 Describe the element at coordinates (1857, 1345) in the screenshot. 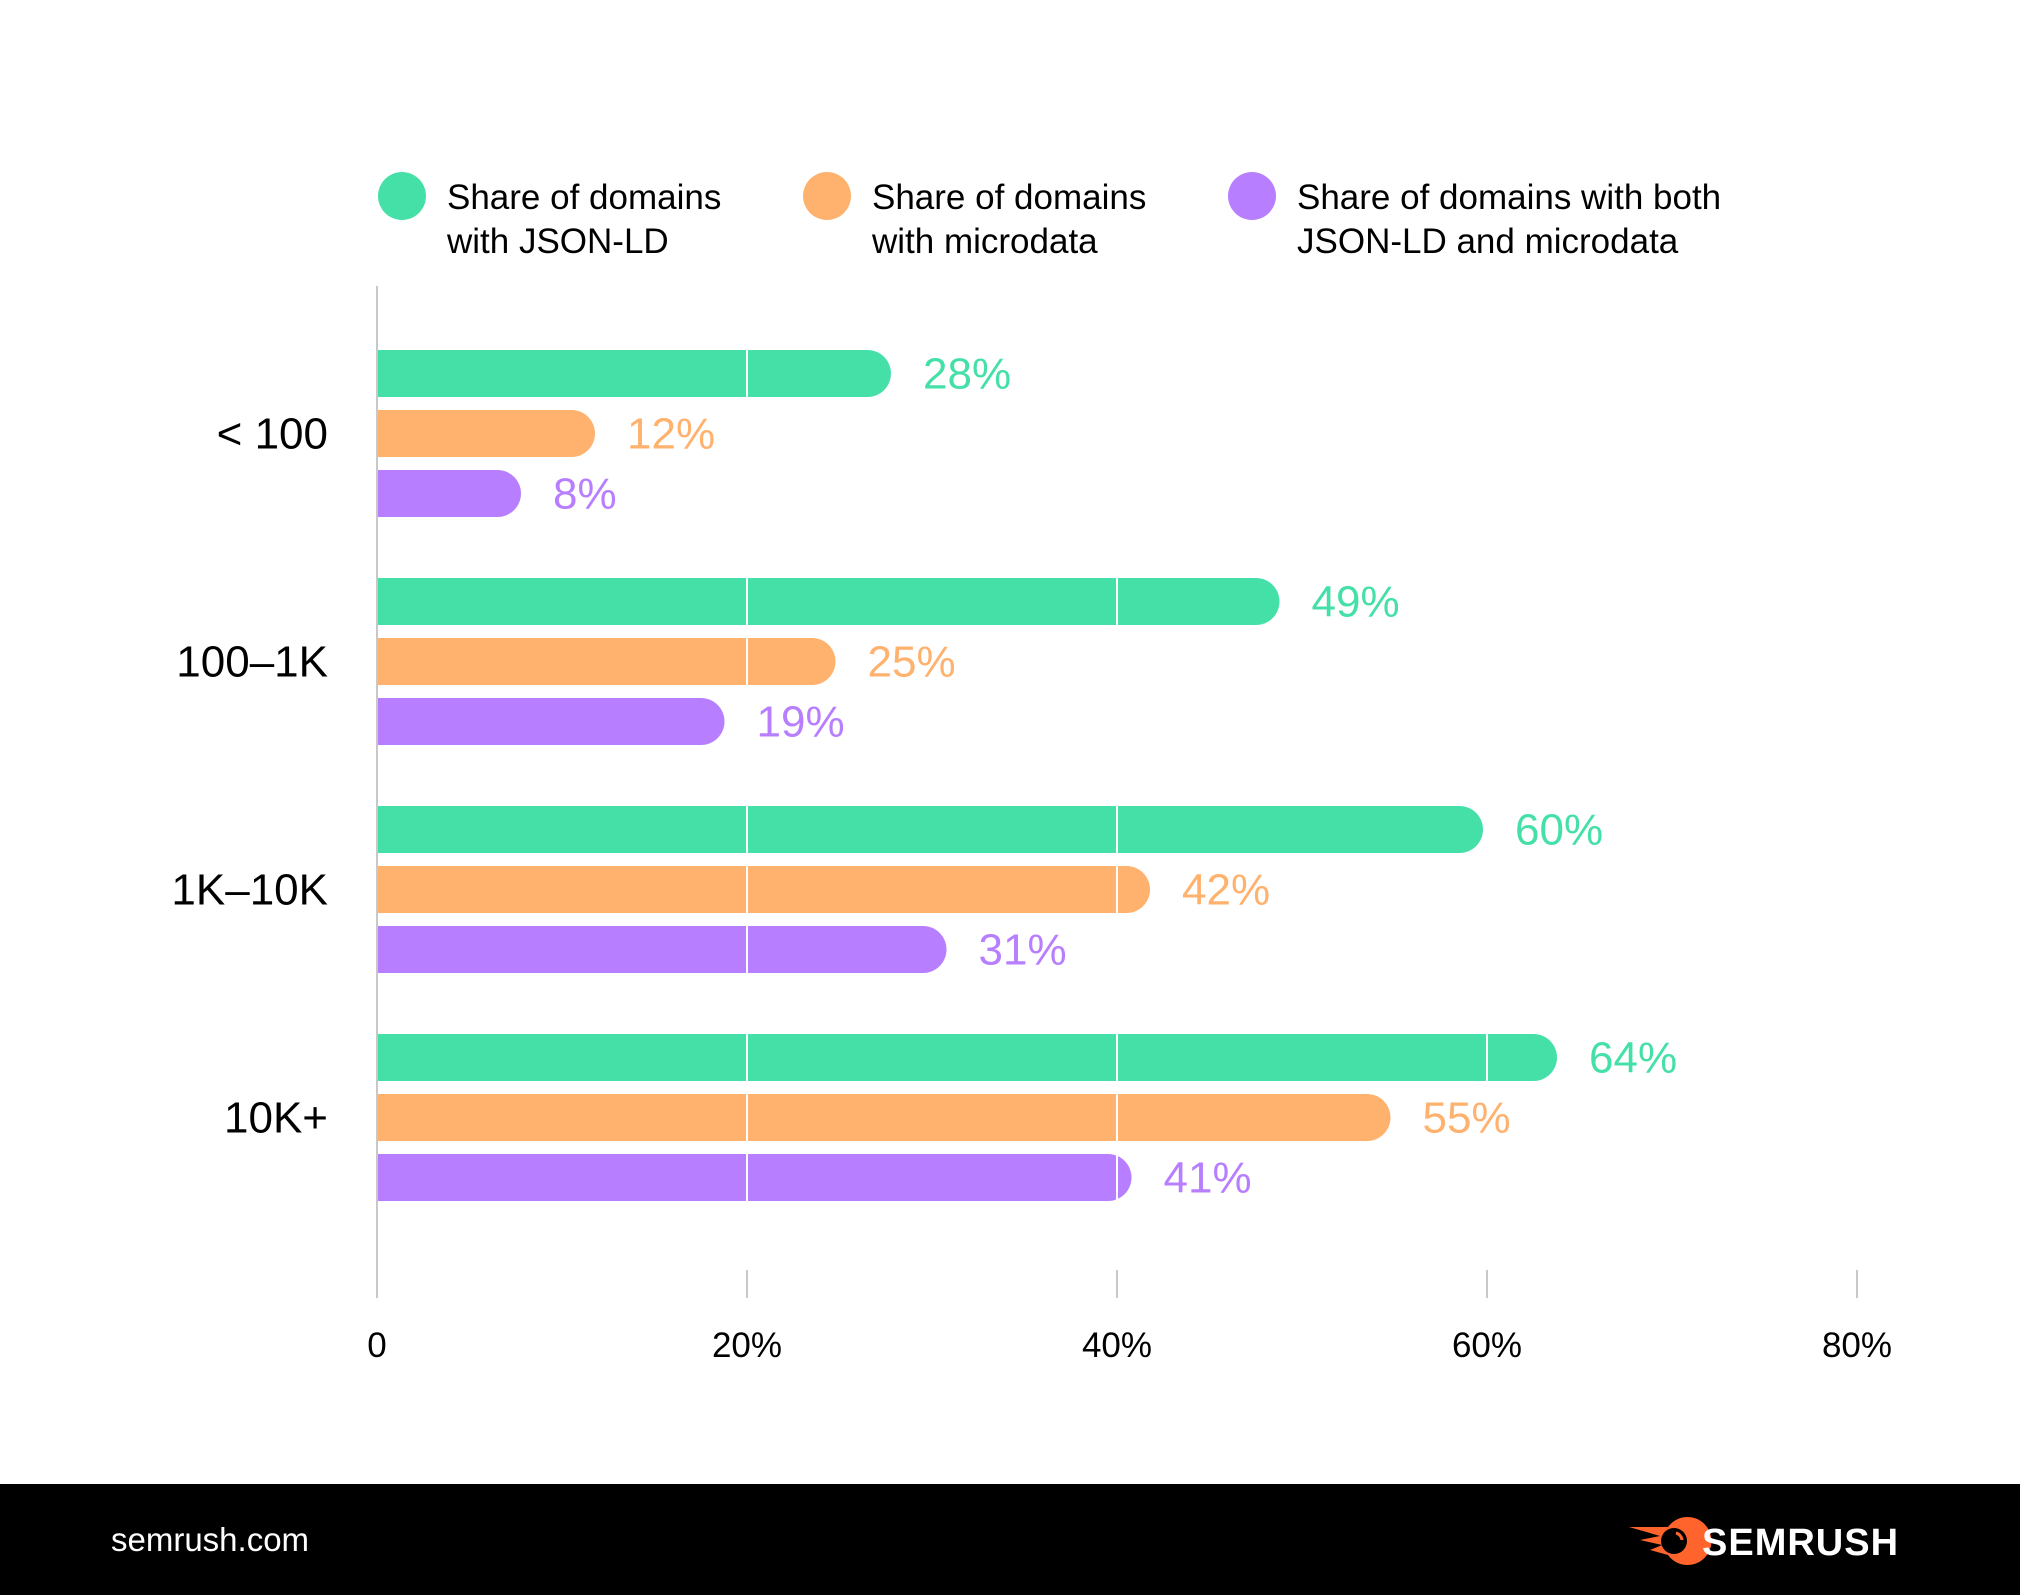

I see `tick-label: 80%` at that location.